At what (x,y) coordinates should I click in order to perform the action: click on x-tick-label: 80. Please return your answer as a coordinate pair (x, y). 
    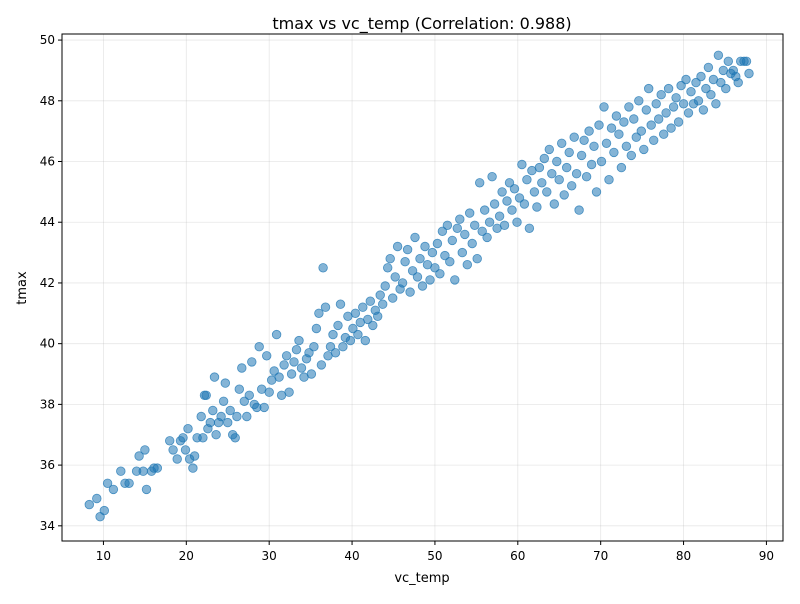
    Looking at the image, I should click on (683, 556).